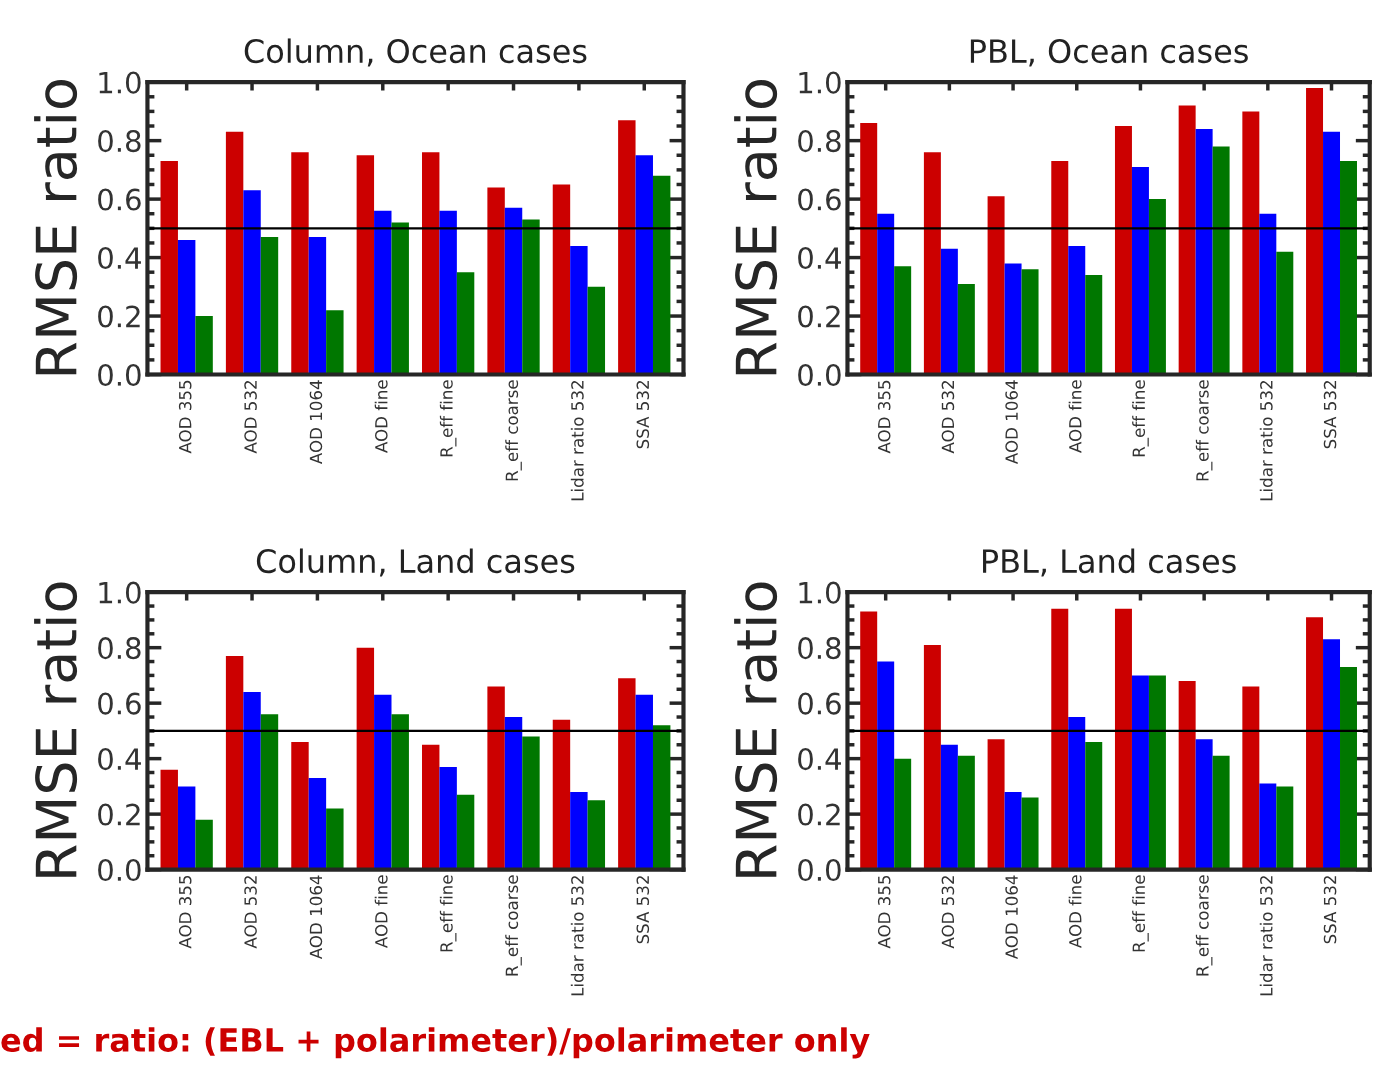 This screenshot has height=1067, width=1378. I want to click on chart-title: Column, Ocean cases, so click(415, 52).